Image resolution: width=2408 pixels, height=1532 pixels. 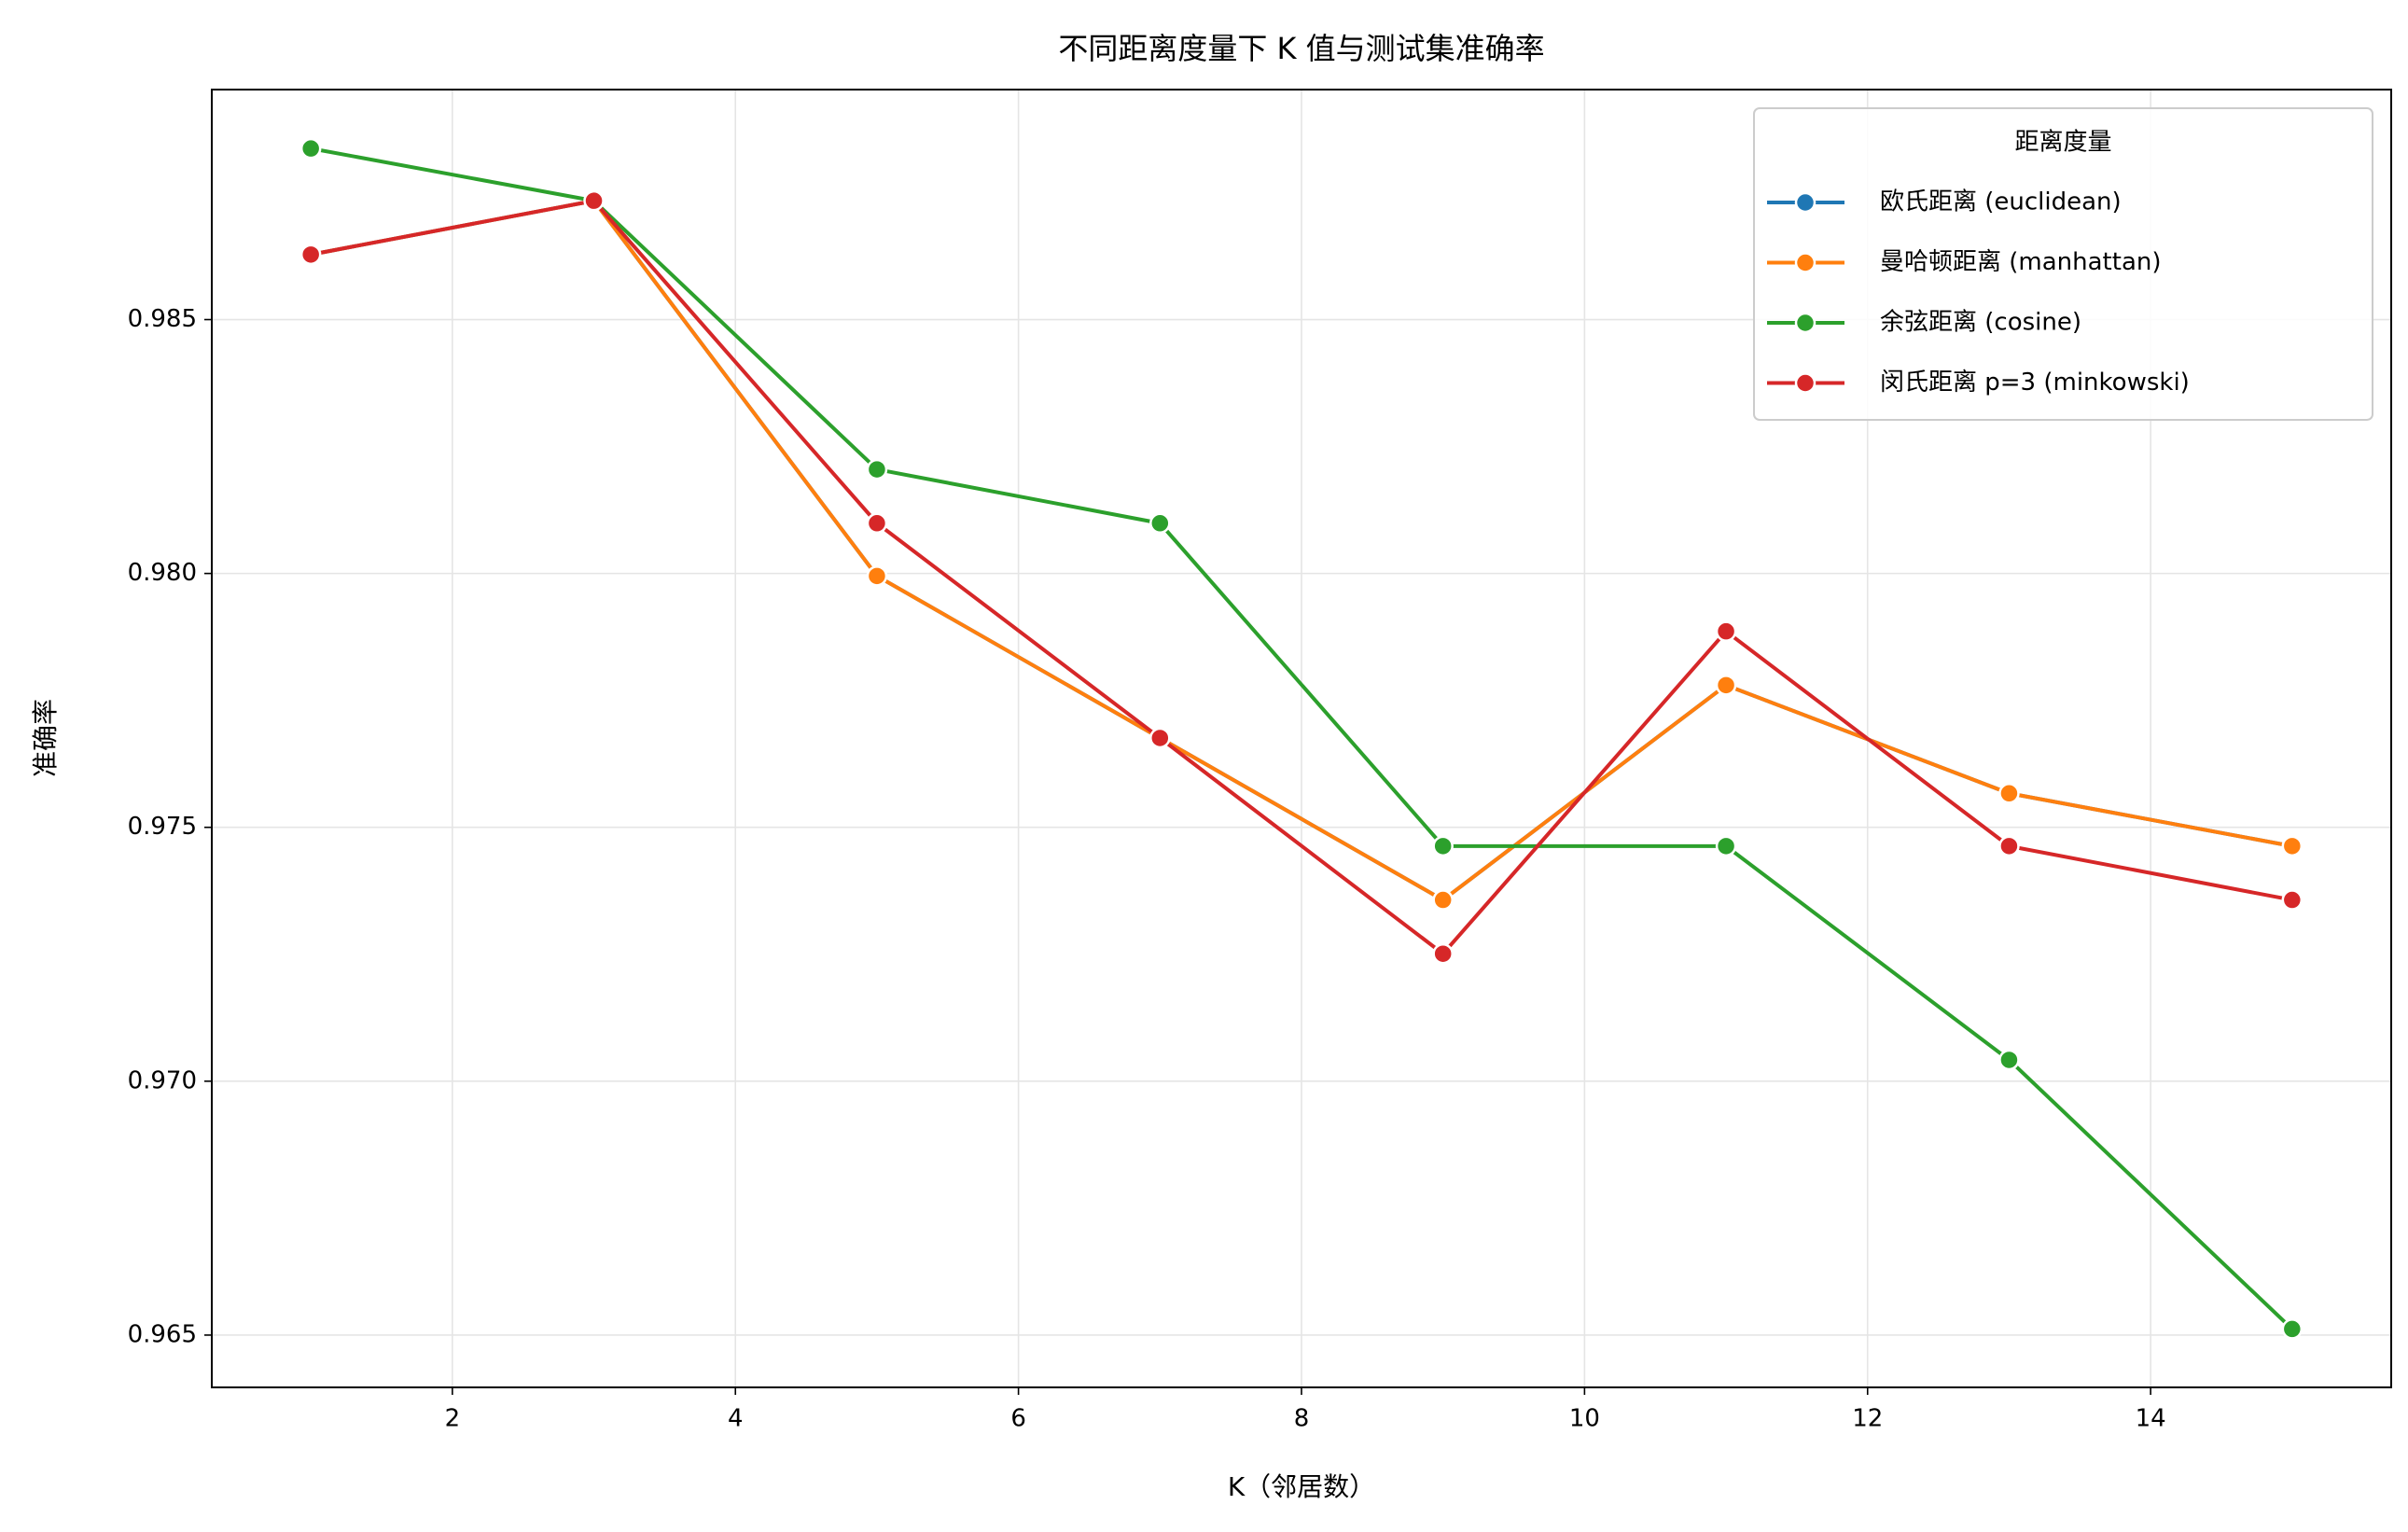 What do you see at coordinates (1301, 1487) in the screenshot?
I see `x-axis-label: K（邻居数）` at bounding box center [1301, 1487].